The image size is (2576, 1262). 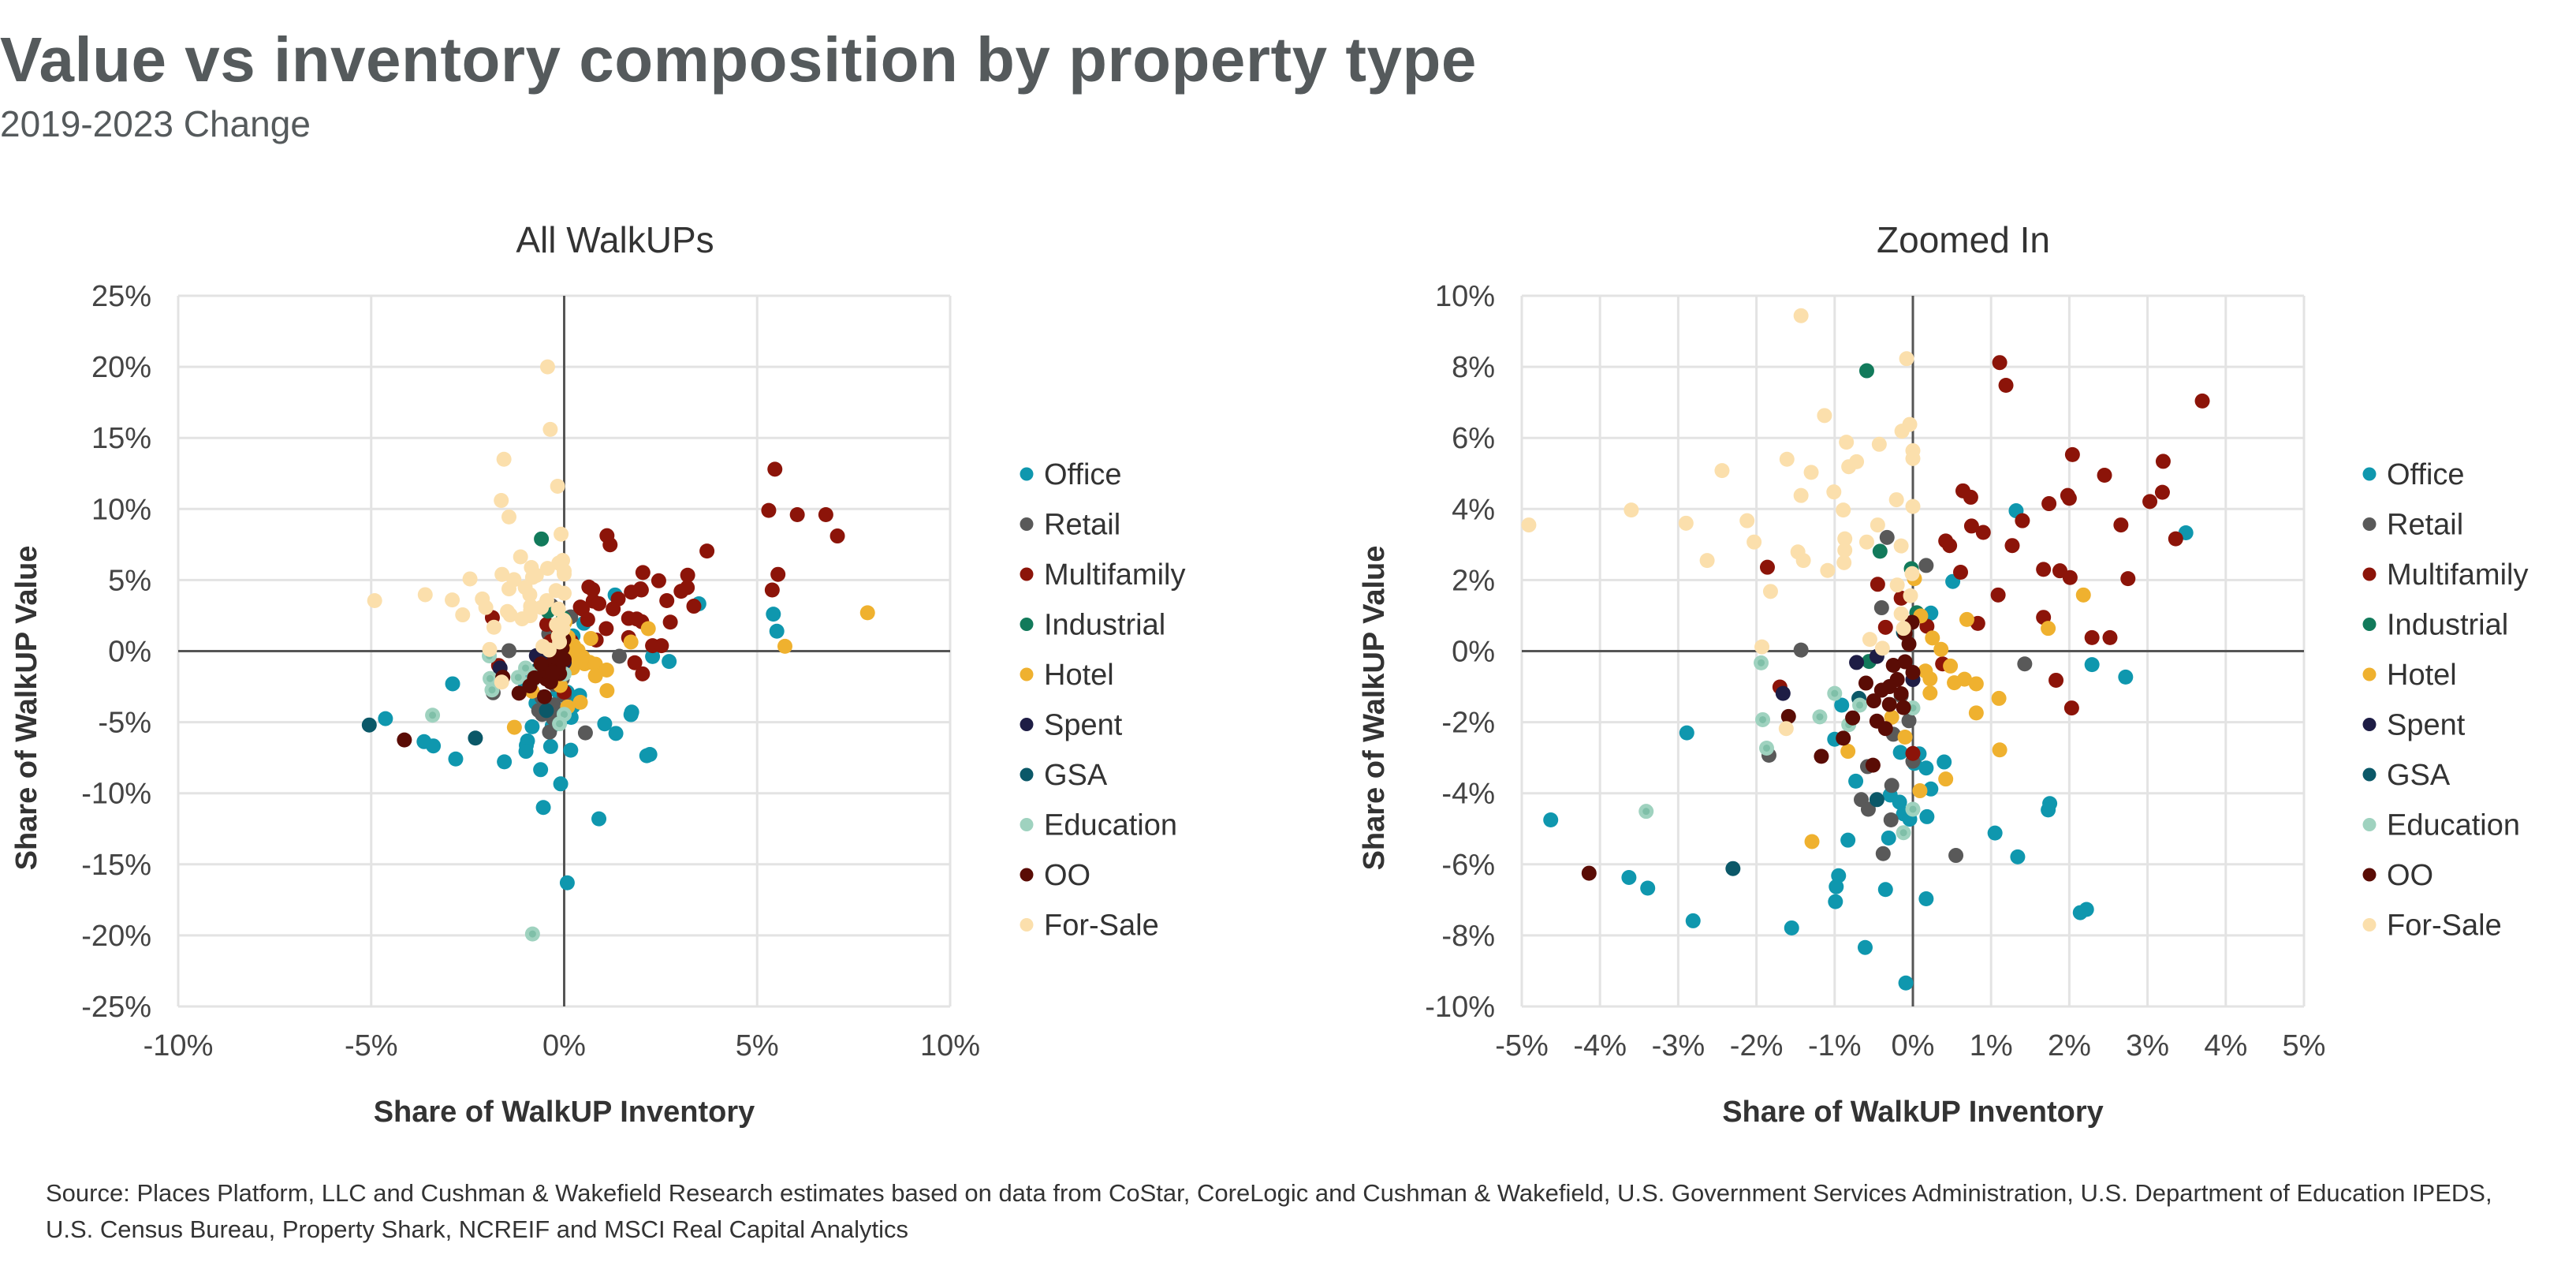 What do you see at coordinates (1857, 662) in the screenshot?
I see `data-point-spent` at bounding box center [1857, 662].